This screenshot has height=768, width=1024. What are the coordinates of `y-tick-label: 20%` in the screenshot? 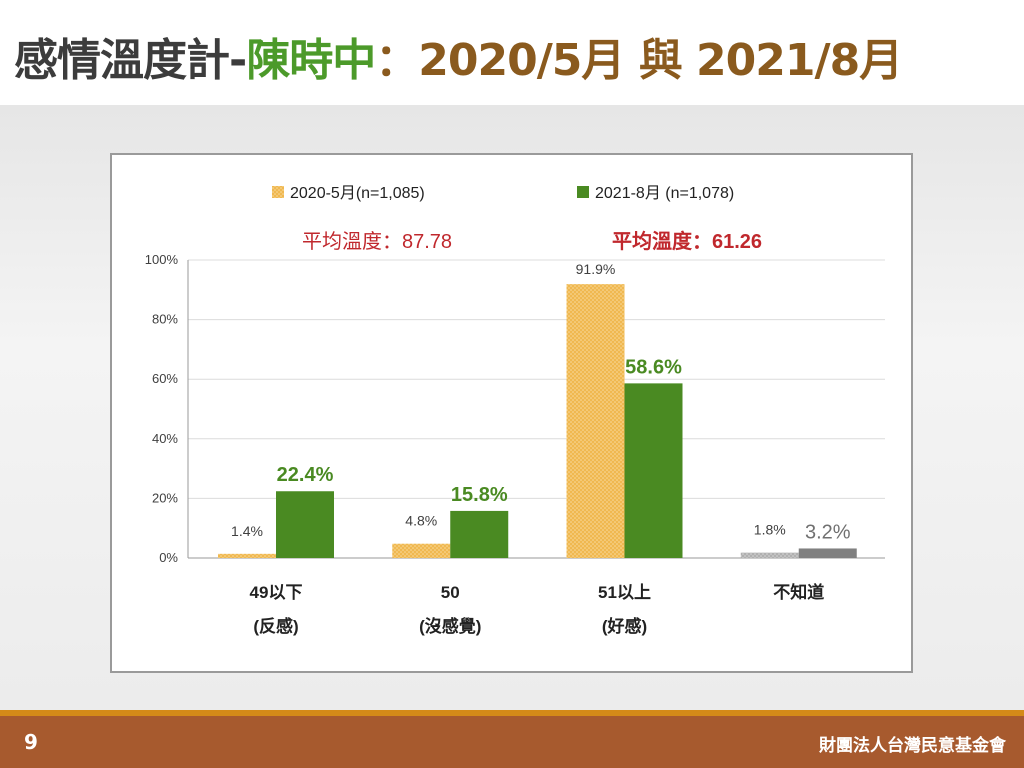 It's located at (165, 497).